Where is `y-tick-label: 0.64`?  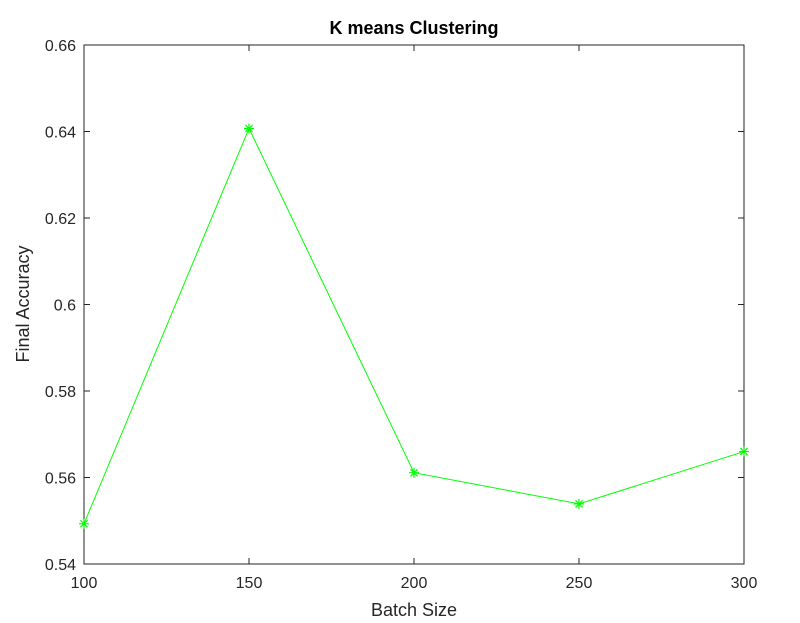 y-tick-label: 0.64 is located at coordinates (60, 133).